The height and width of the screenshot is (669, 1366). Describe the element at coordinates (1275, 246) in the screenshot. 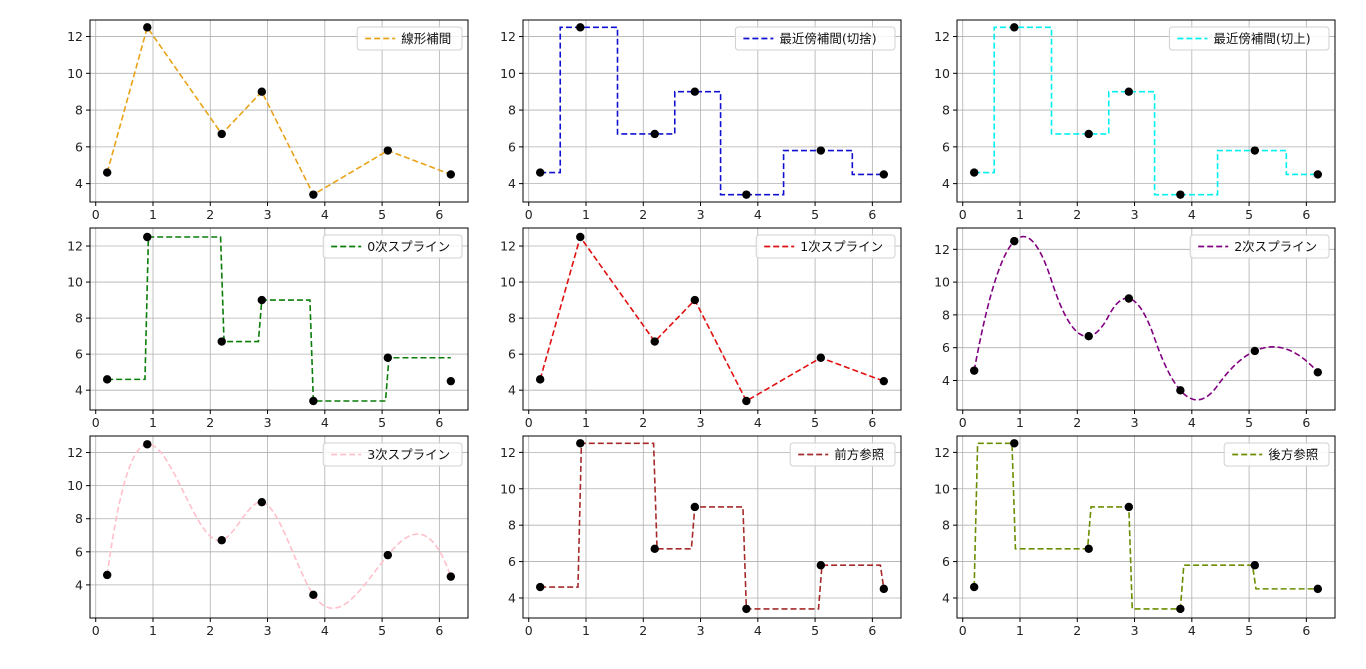

I see `legend-label: 2次スプライン` at that location.